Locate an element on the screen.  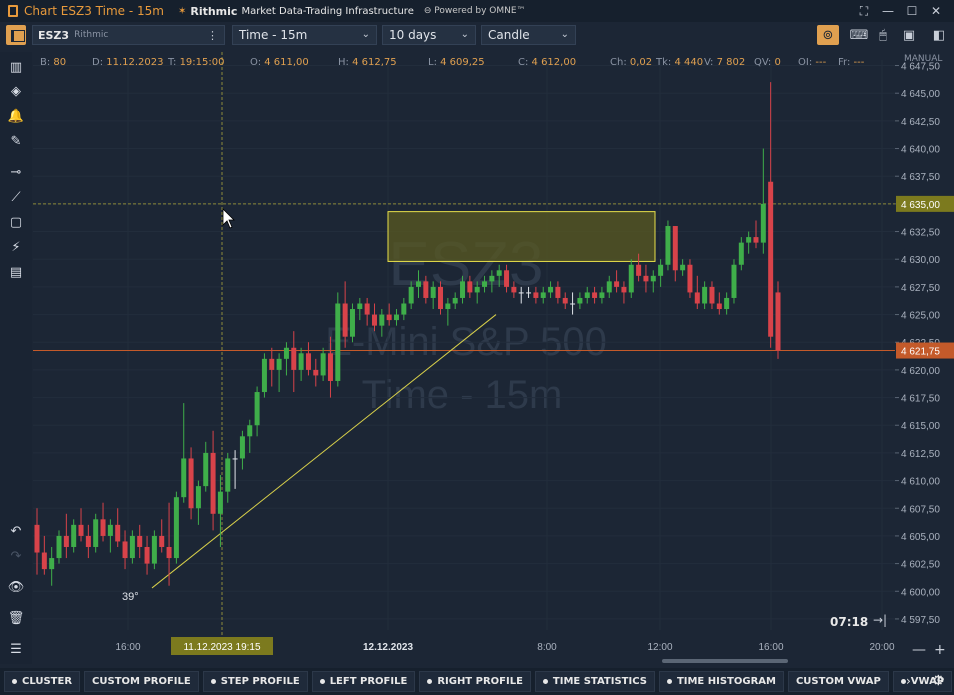
symbol-selector: ESZ3 Rithmic ⋮ is located at coordinates (128, 35).